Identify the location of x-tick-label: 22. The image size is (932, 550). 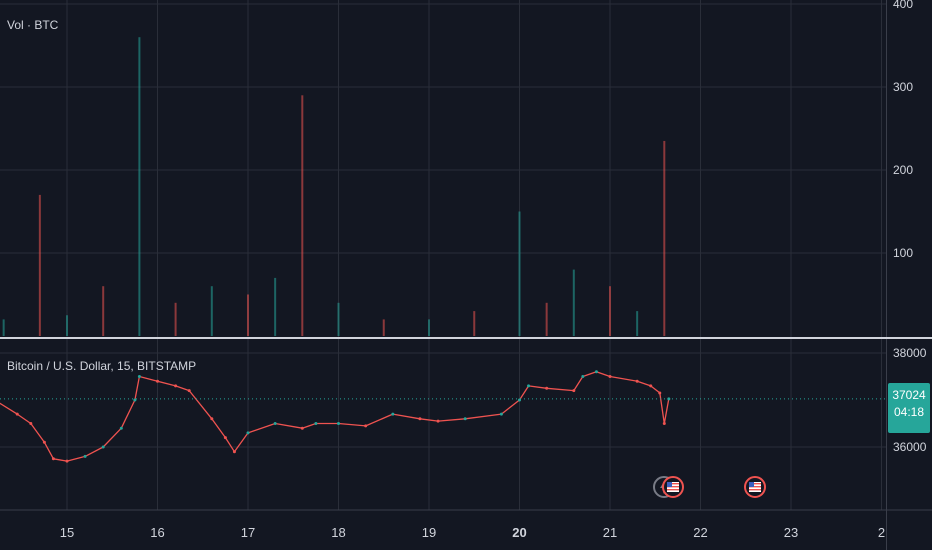
(700, 532).